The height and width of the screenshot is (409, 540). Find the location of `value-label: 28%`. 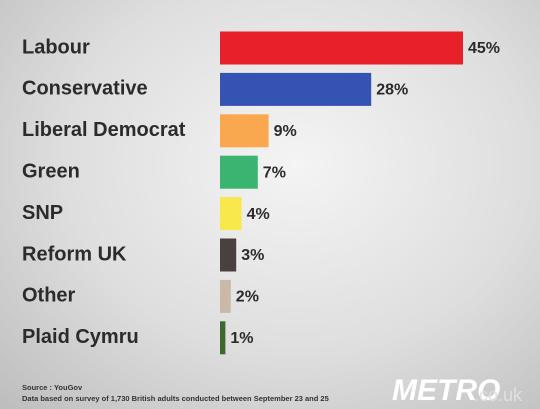

value-label: 28% is located at coordinates (392, 90).